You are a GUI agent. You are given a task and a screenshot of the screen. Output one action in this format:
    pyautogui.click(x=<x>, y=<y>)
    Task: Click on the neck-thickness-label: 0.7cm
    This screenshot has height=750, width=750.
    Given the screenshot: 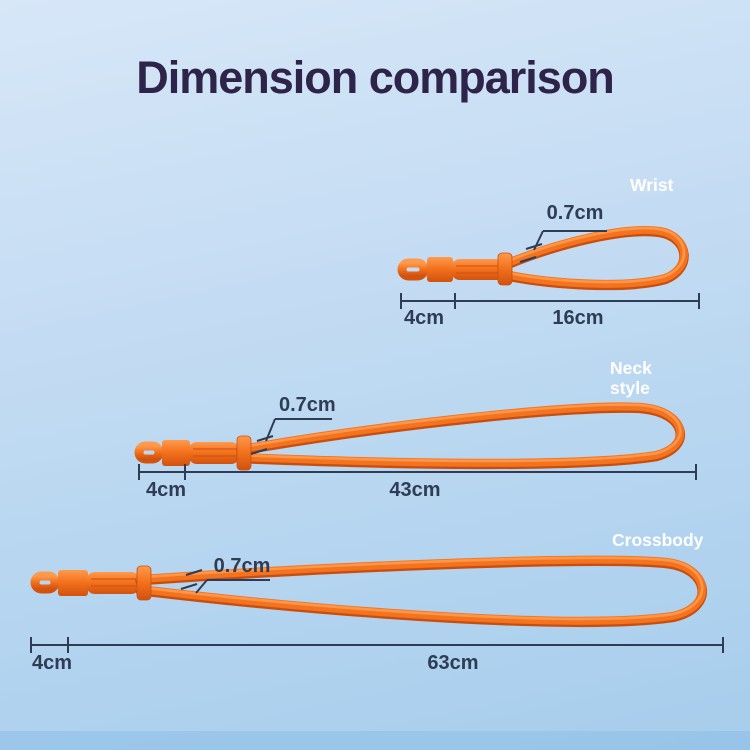 What is the action you would take?
    pyautogui.click(x=307, y=405)
    